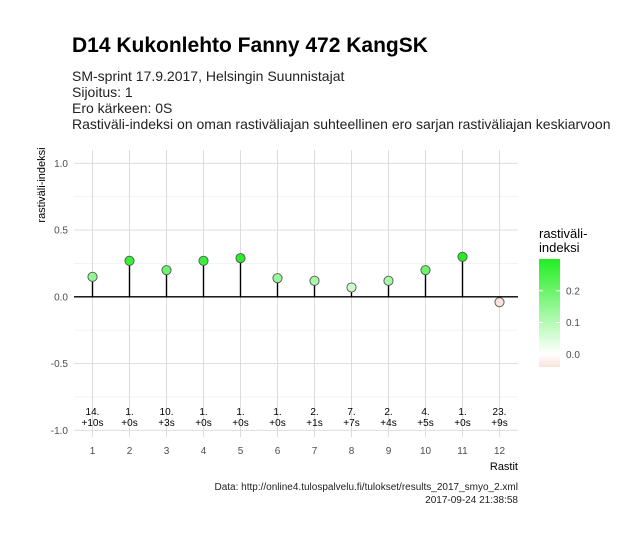 This screenshot has width=630, height=540. I want to click on y-tick-label: 1.0, so click(61, 164).